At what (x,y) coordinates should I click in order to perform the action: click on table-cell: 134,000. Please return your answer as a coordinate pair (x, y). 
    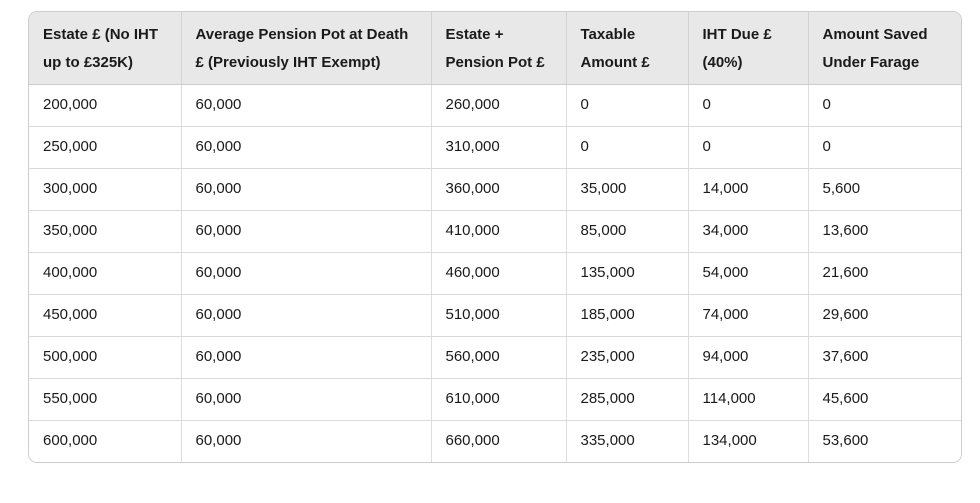
    Looking at the image, I should click on (747, 441).